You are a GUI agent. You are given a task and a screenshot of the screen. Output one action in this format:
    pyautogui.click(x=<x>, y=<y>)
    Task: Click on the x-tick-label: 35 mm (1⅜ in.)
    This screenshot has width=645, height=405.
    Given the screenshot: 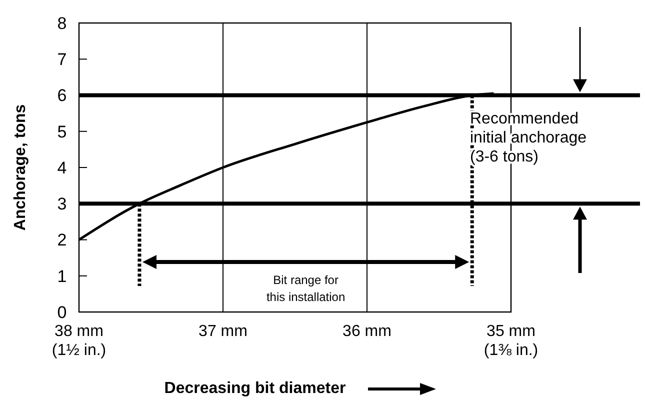 What is the action you would take?
    pyautogui.click(x=511, y=341)
    